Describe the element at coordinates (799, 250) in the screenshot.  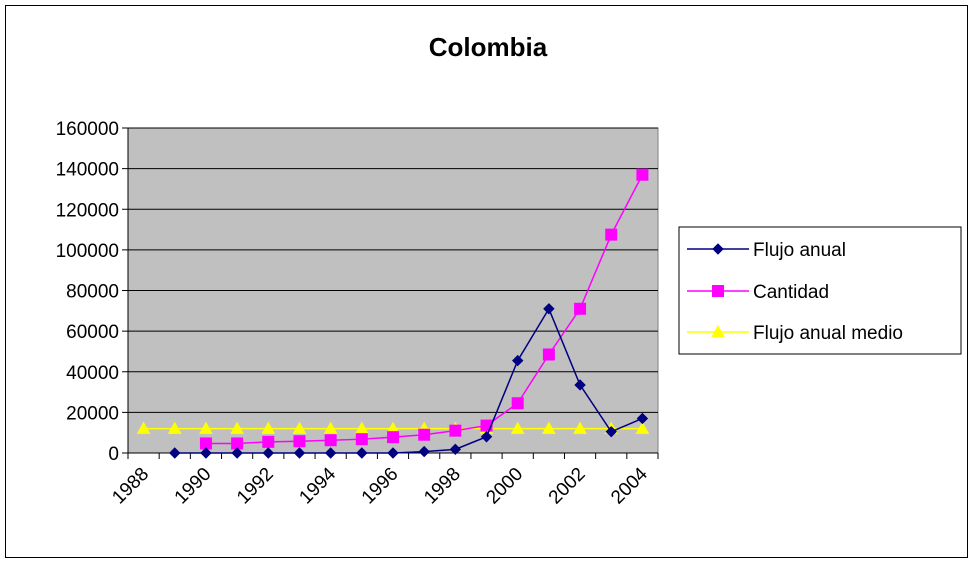
I see `legend-label: Flujo anual` at that location.